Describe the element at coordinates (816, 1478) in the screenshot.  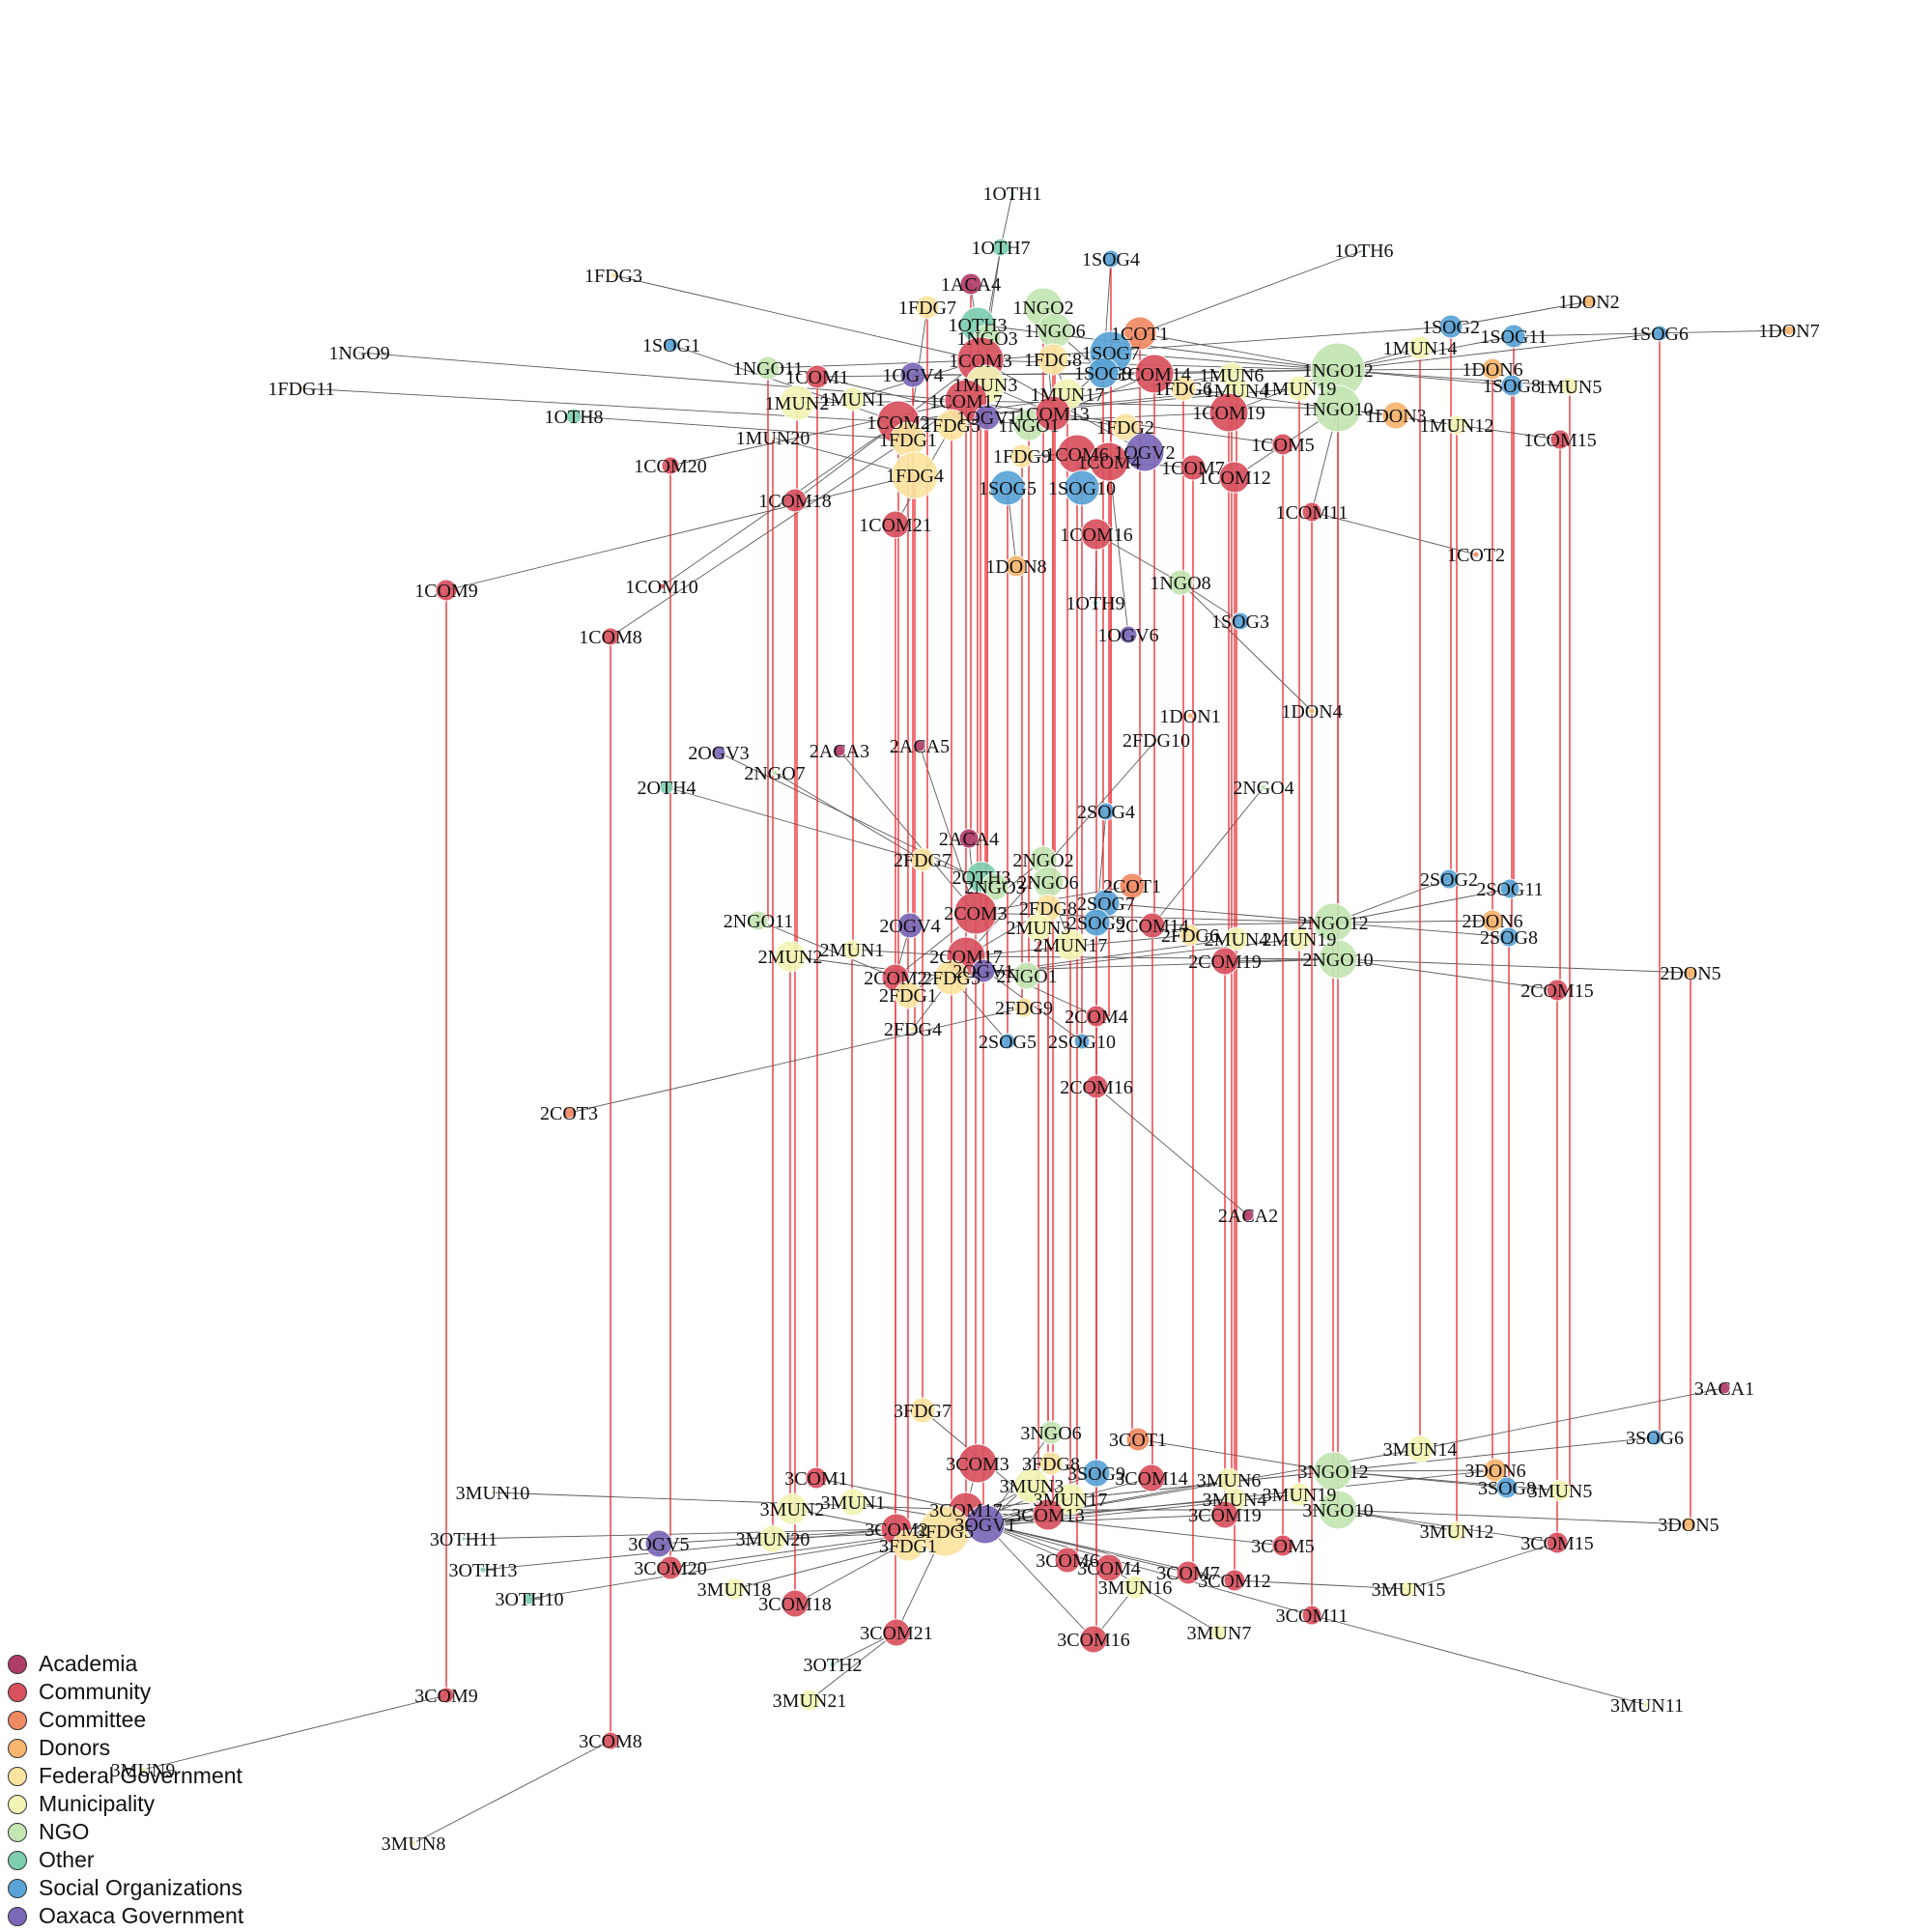
I see `node-3COM1` at that location.